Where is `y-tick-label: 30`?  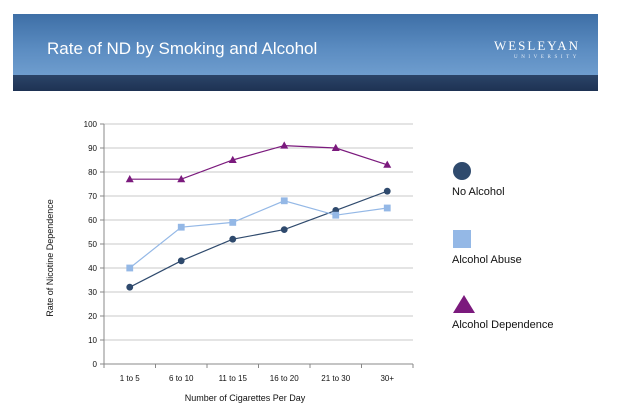
y-tick-label: 30 is located at coordinates (92, 292).